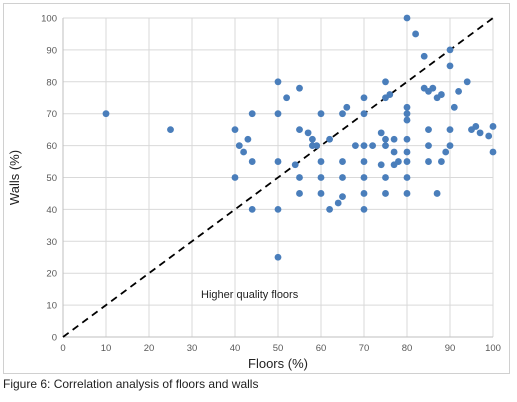 This screenshot has height=402, width=517. What do you see at coordinates (278, 363) in the screenshot?
I see `x-axis-title: Floors (%)` at bounding box center [278, 363].